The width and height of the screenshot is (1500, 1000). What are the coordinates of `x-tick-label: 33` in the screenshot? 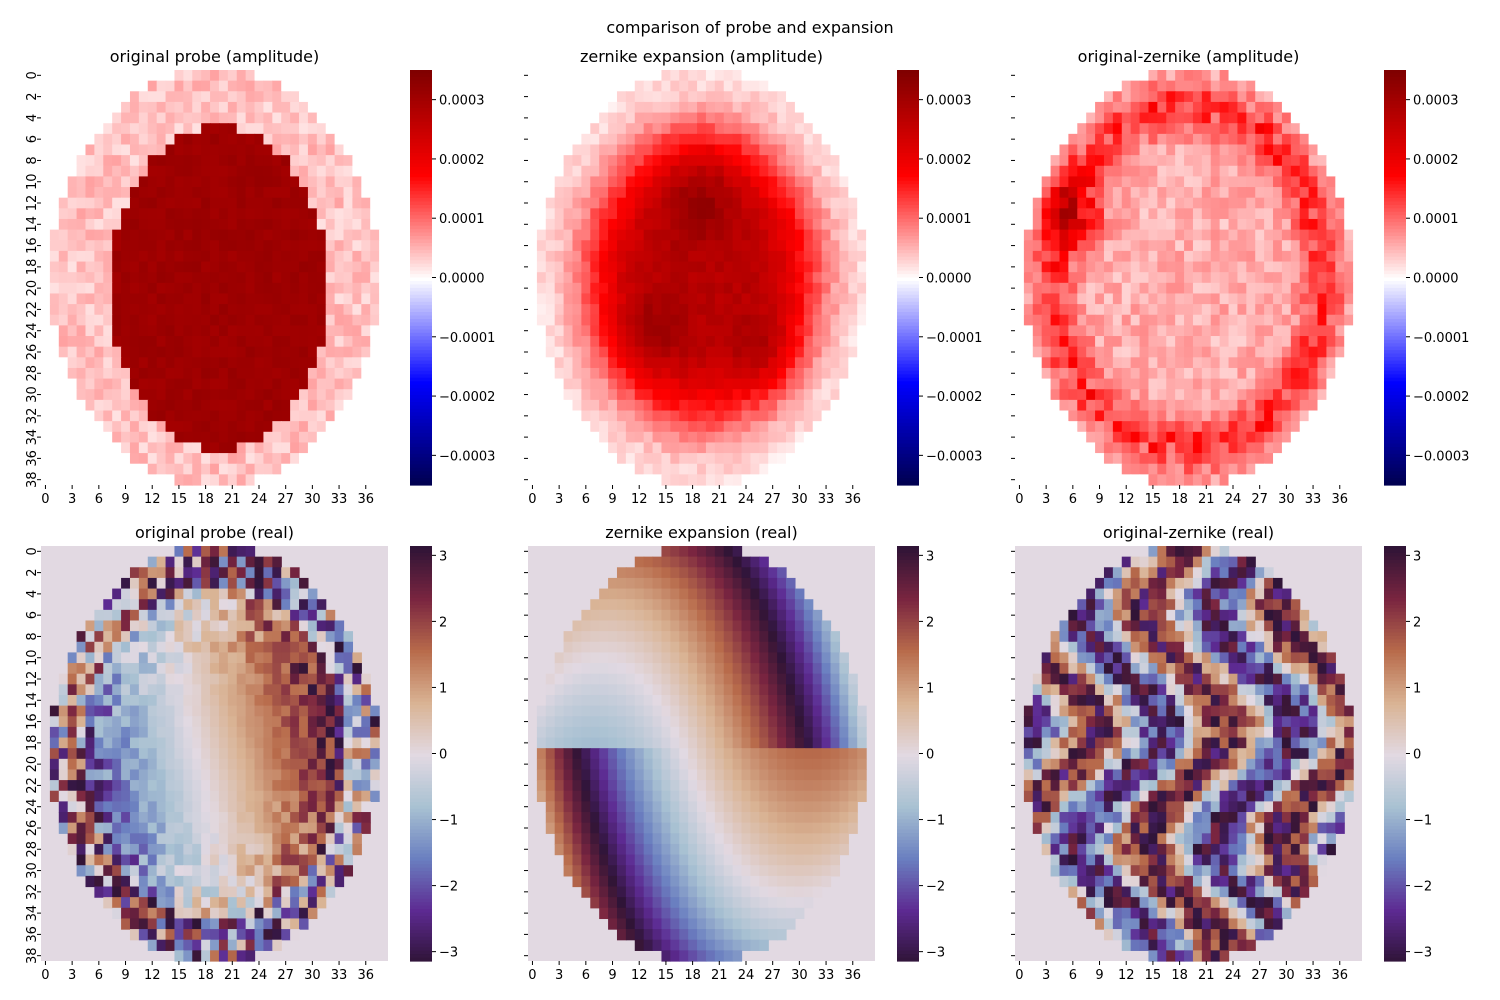 It's located at (339, 499).